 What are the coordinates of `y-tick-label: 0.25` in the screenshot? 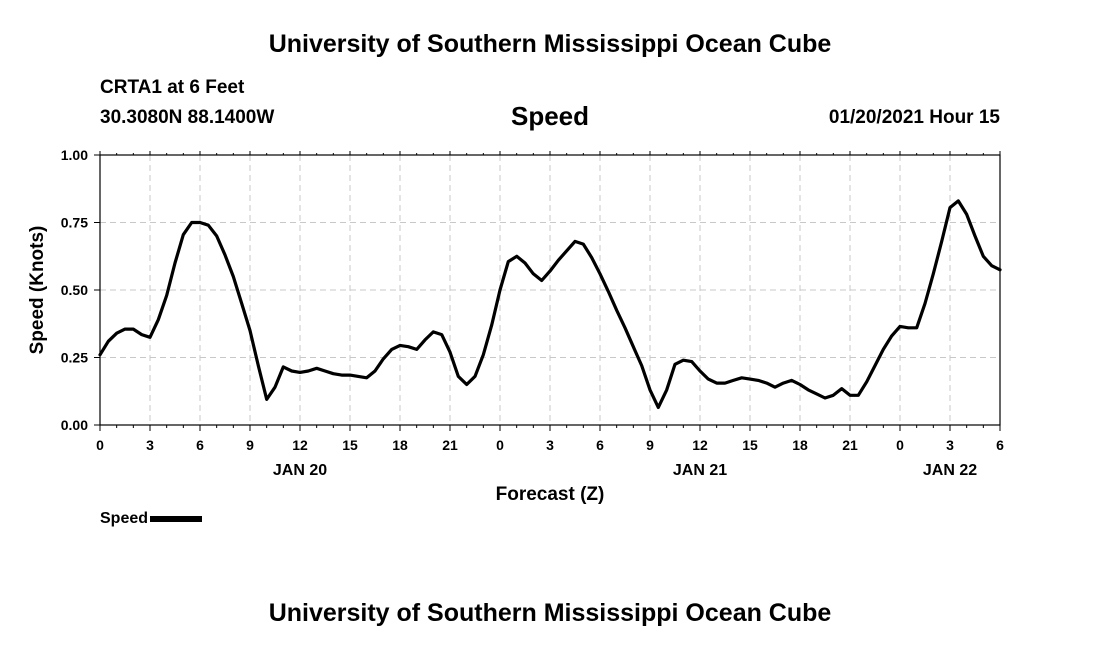 It's located at (74, 358).